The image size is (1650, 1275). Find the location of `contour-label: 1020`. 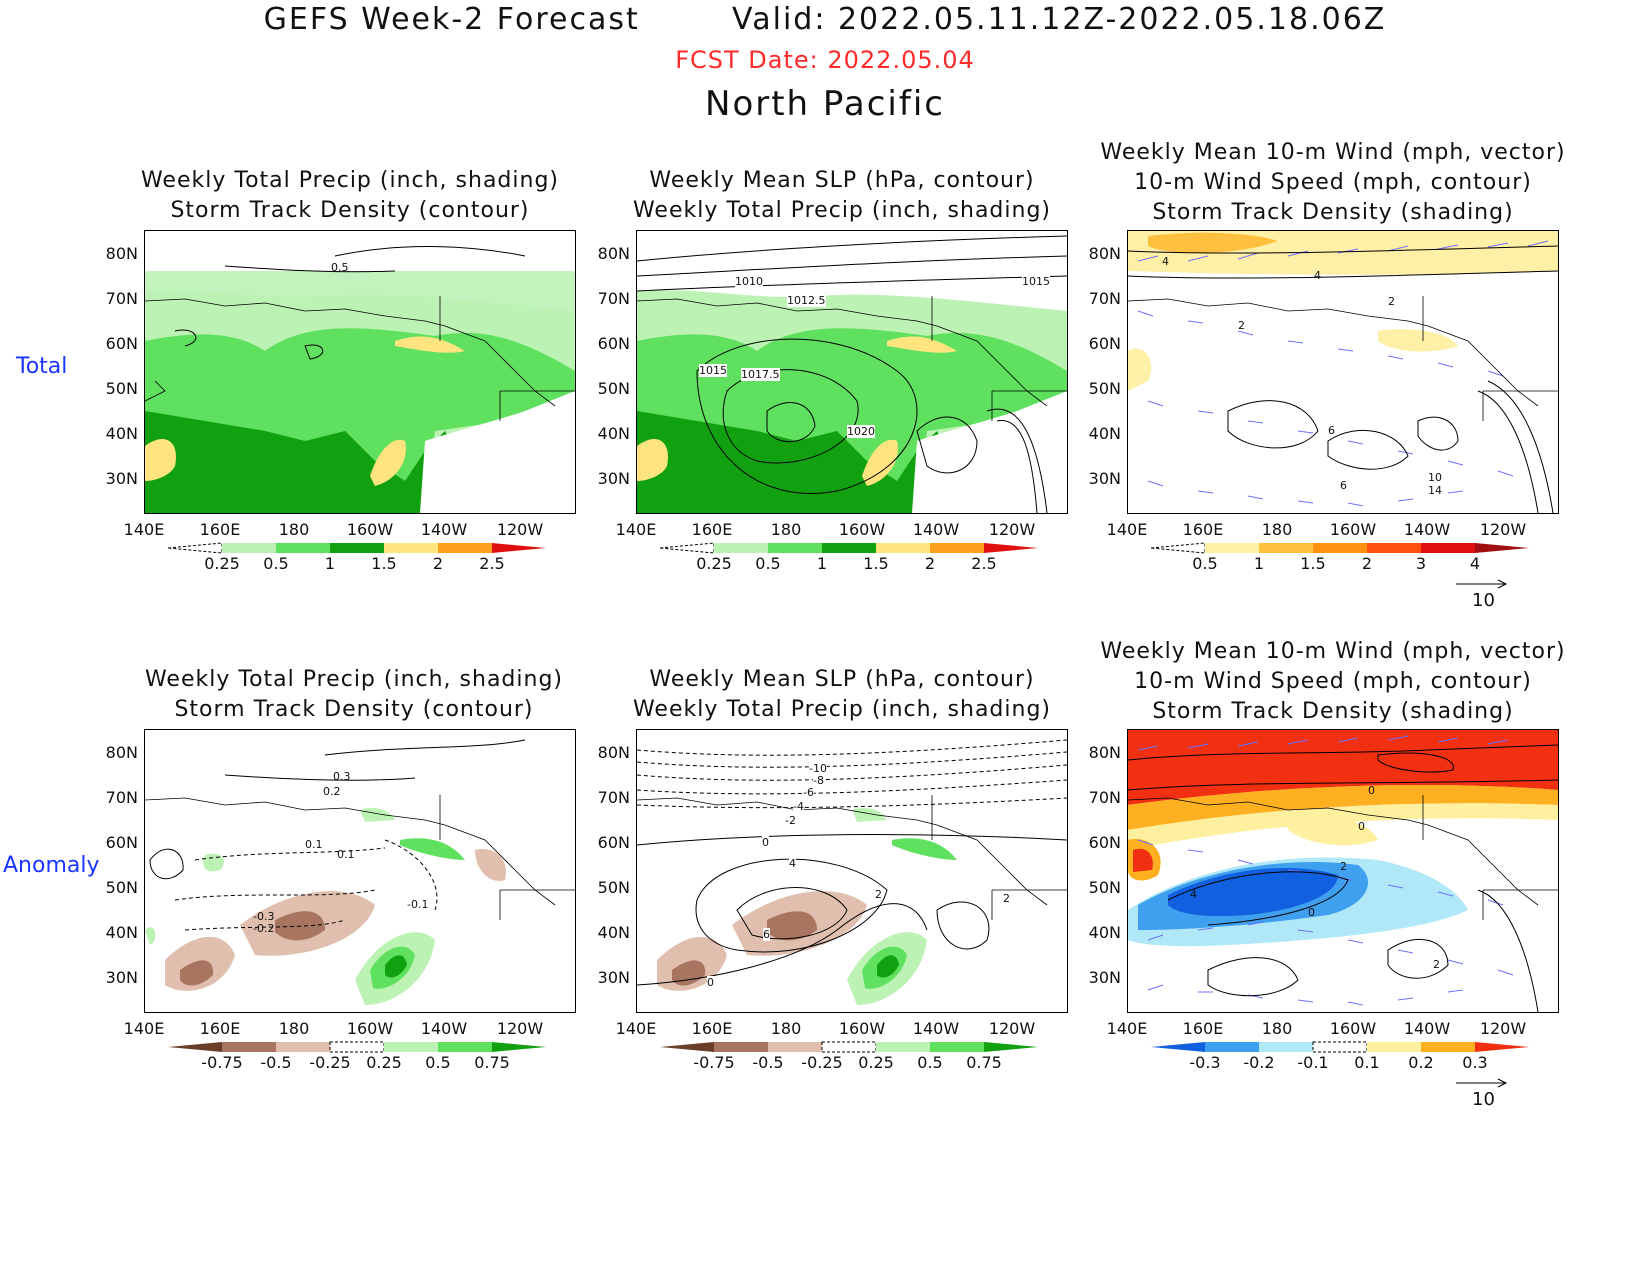

contour-label: 1020 is located at coordinates (861, 431).